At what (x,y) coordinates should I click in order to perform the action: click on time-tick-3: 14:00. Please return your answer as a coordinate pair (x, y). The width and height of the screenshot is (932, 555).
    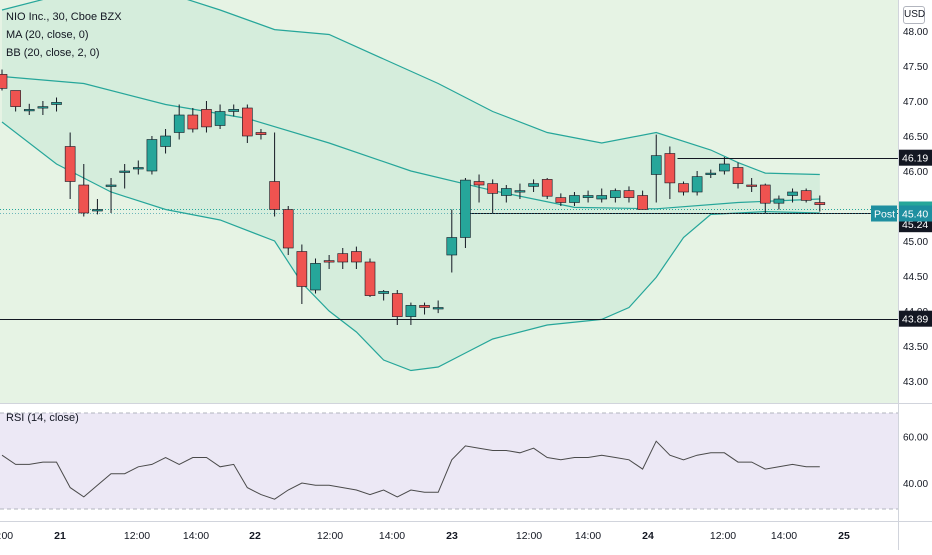
    Looking at the image, I should click on (196, 536).